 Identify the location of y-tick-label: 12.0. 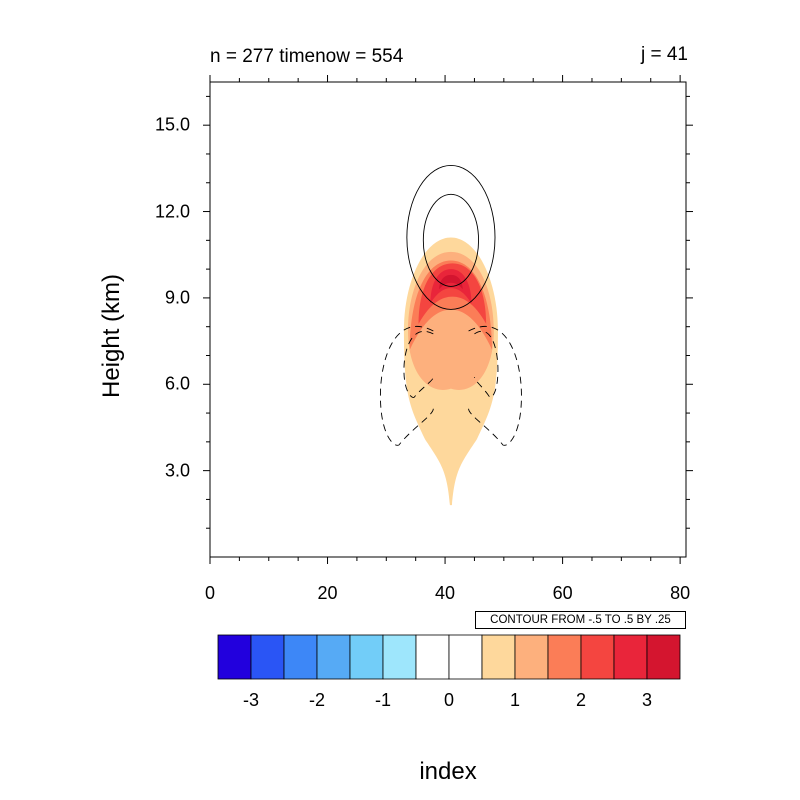
(172, 211).